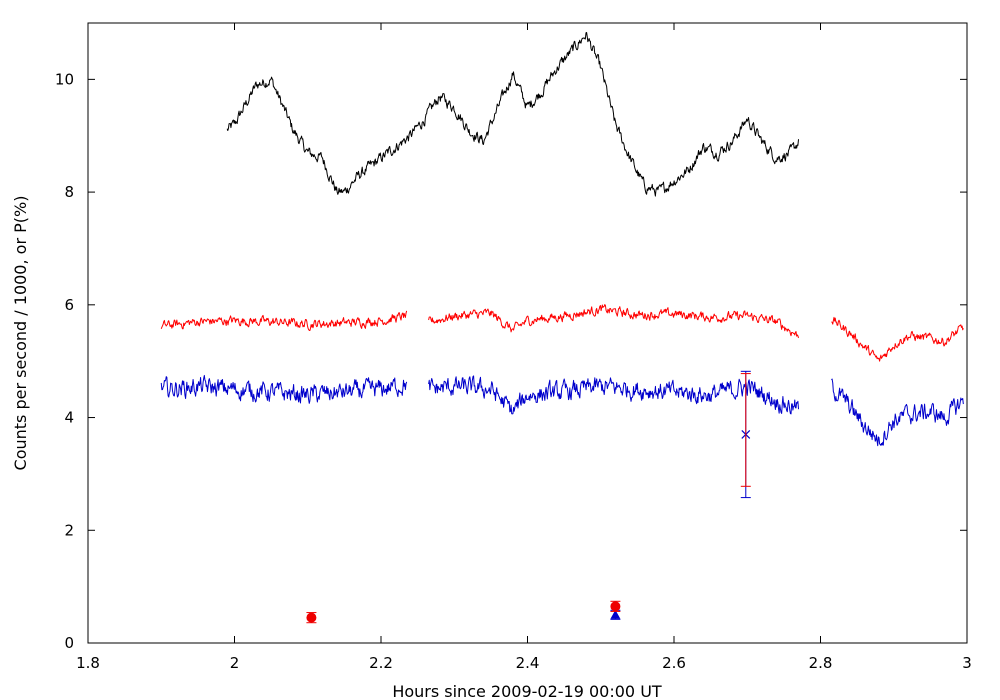 The image size is (1000, 700). Describe the element at coordinates (381, 663) in the screenshot. I see `x-tick-label: 2.2` at that location.